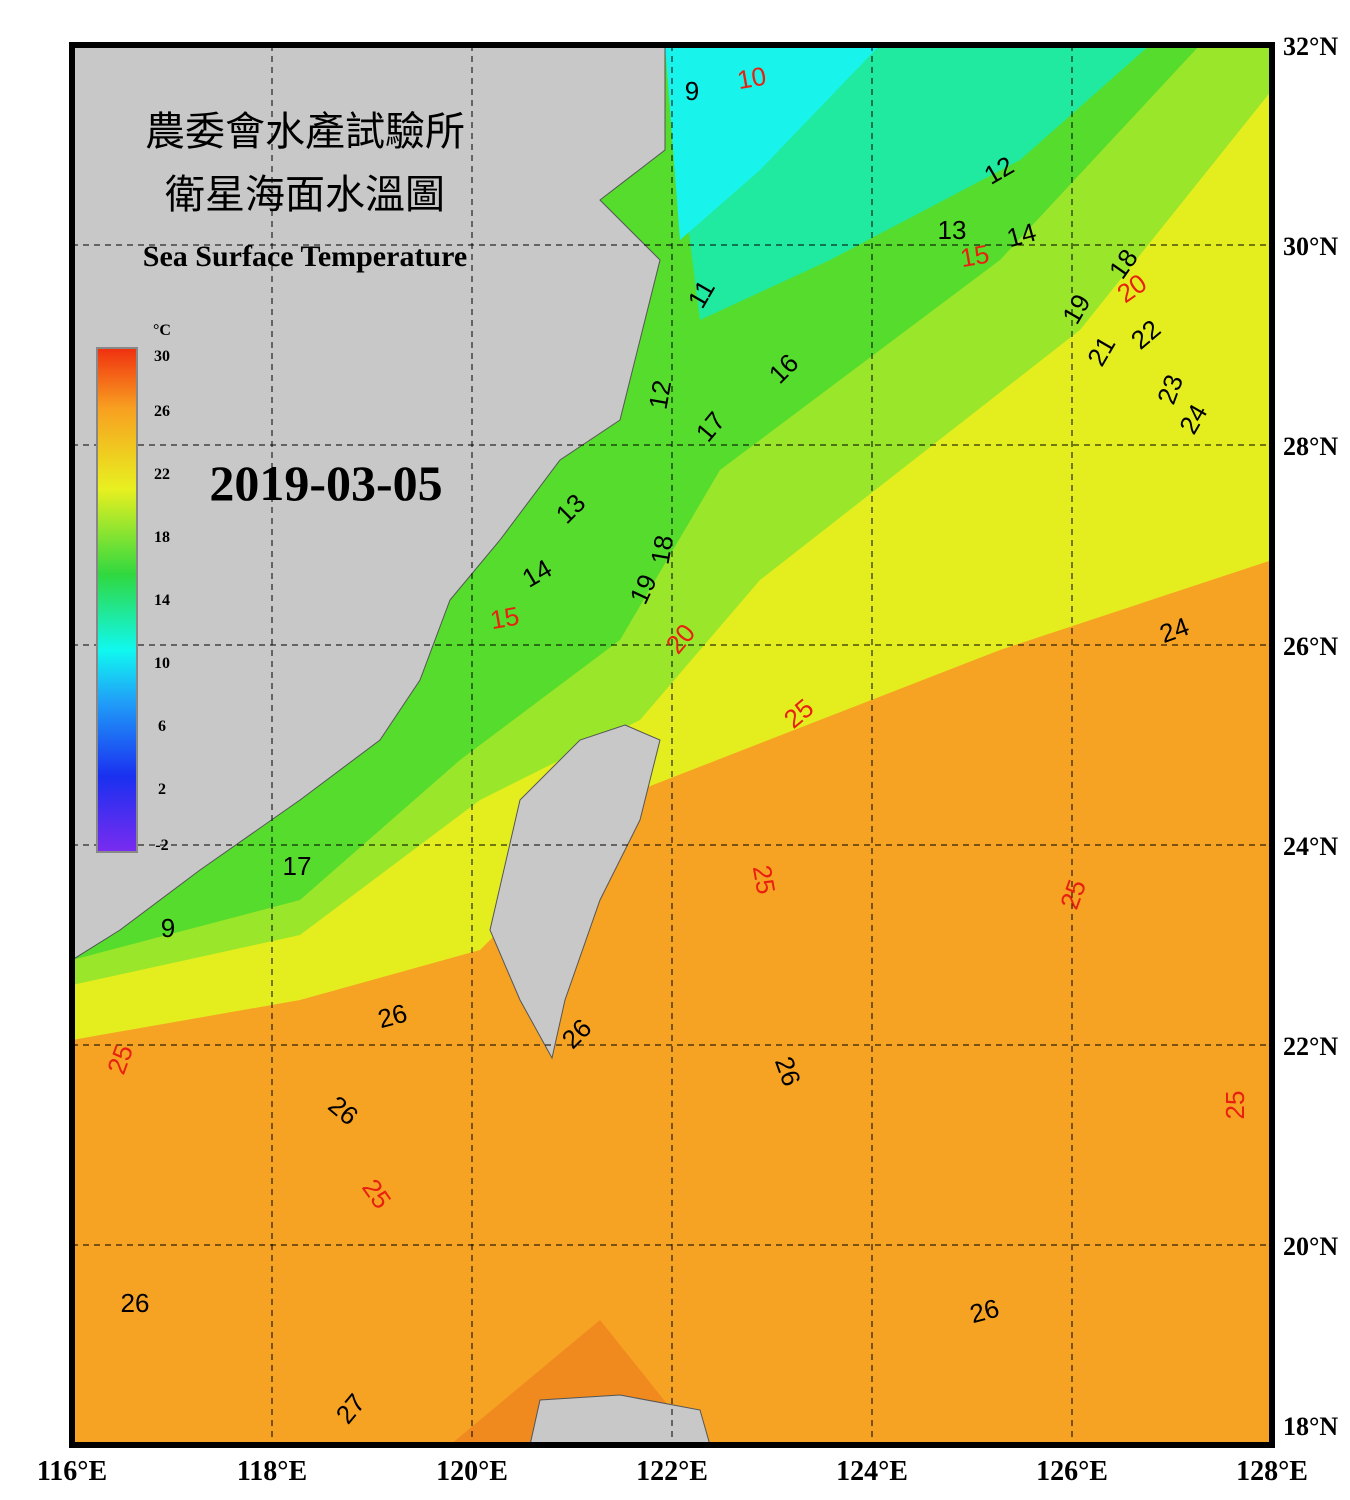 The height and width of the screenshot is (1500, 1350). I want to click on y-tick-label: 26°N, so click(1310, 646).